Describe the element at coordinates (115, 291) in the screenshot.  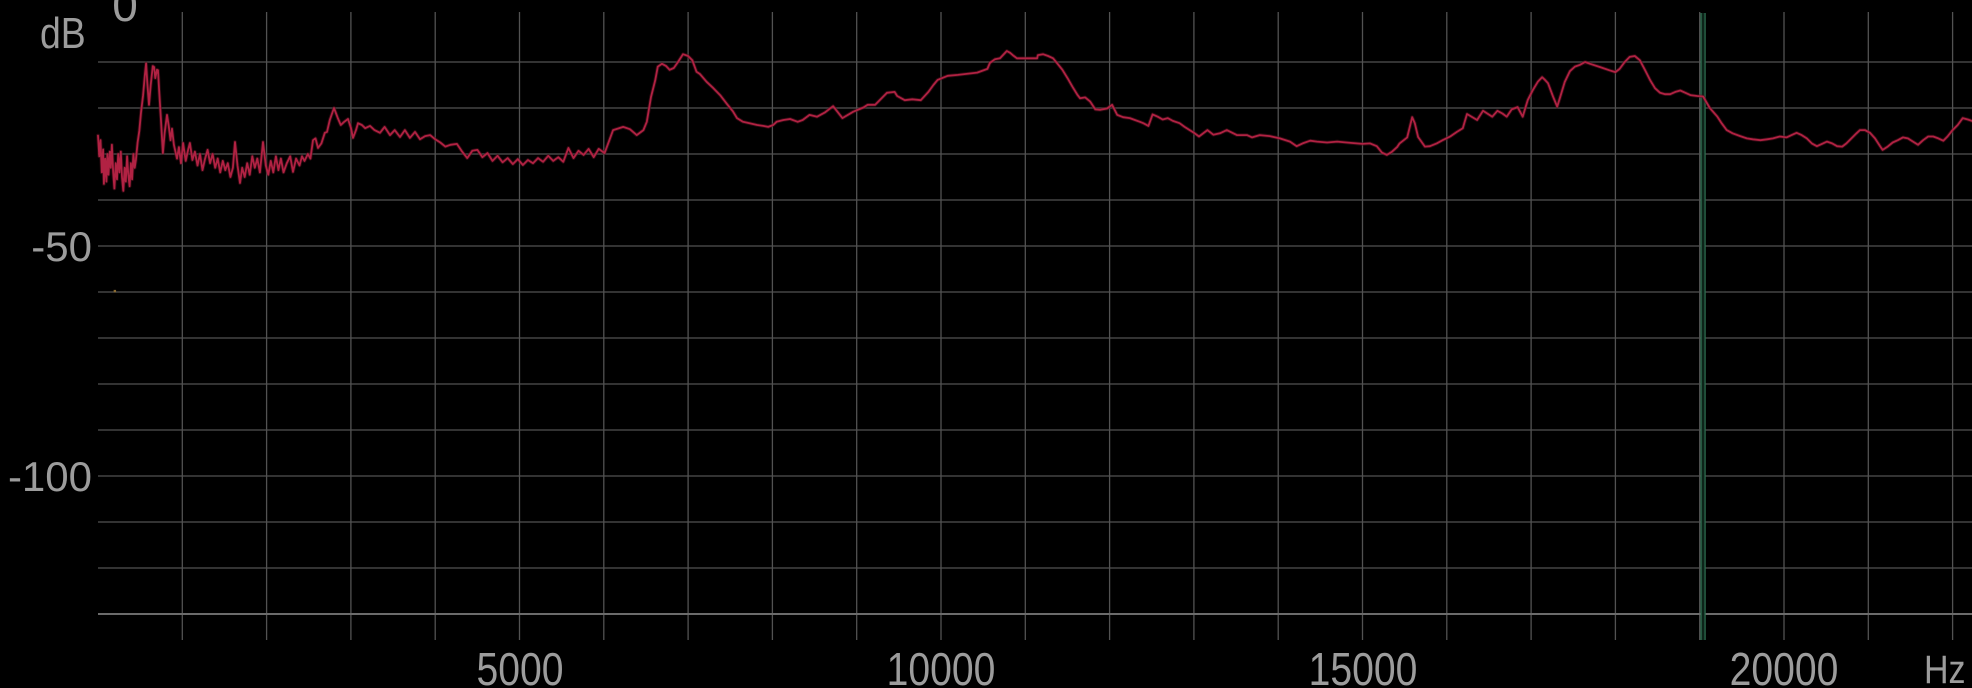
I see `peak-hold-dot` at that location.